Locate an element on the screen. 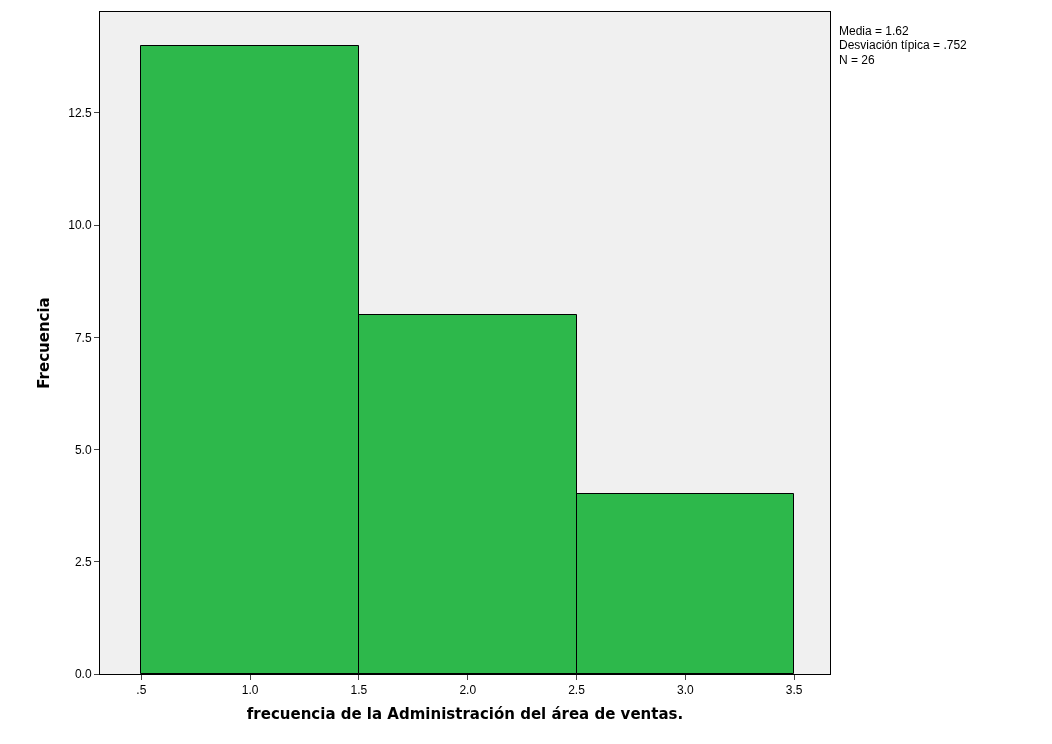 Image resolution: width=1052 pixels, height=744 pixels. text: N = 26 is located at coordinates (857, 60).